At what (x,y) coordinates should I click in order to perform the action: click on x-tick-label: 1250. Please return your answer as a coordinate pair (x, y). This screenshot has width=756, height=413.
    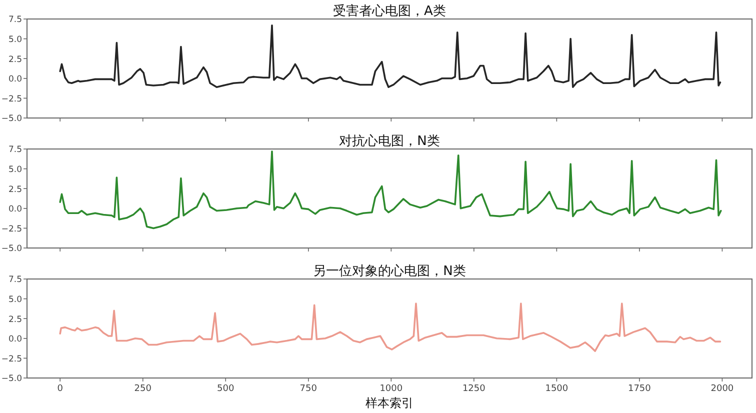
    Looking at the image, I should click on (474, 389).